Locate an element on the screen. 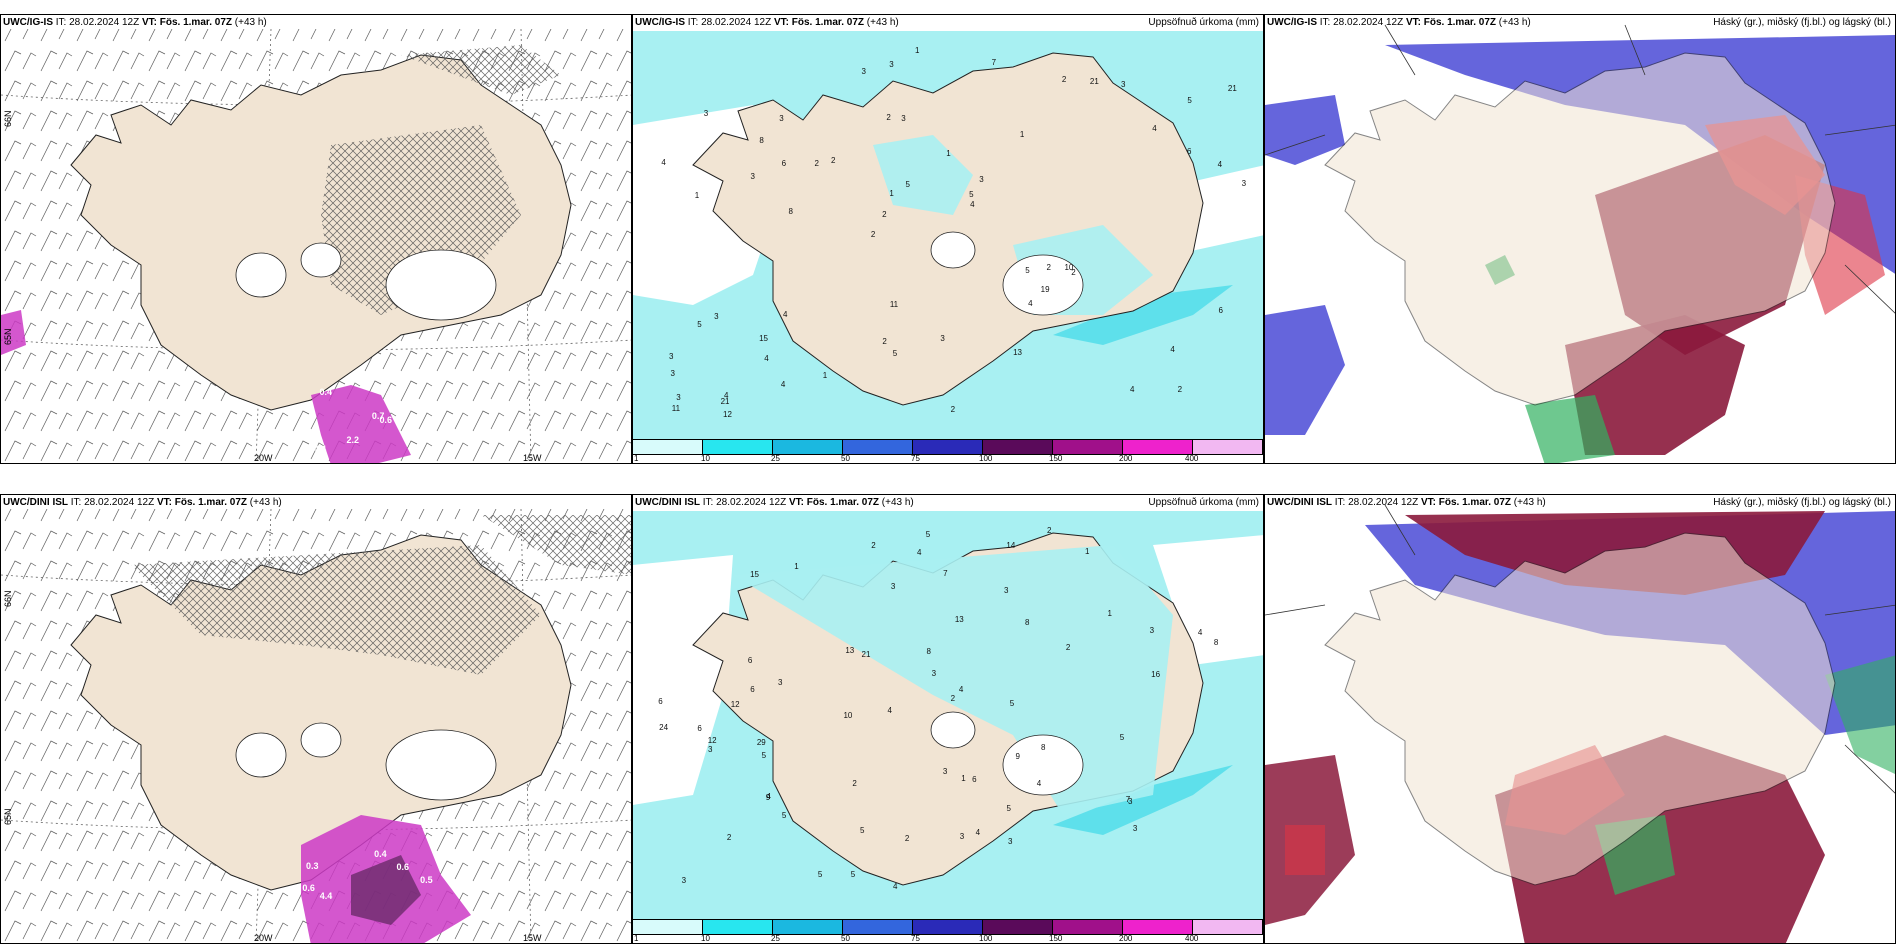 The image size is (1900, 950). run-time: IT: 28.02.2024 12Z is located at coordinates (1361, 22).